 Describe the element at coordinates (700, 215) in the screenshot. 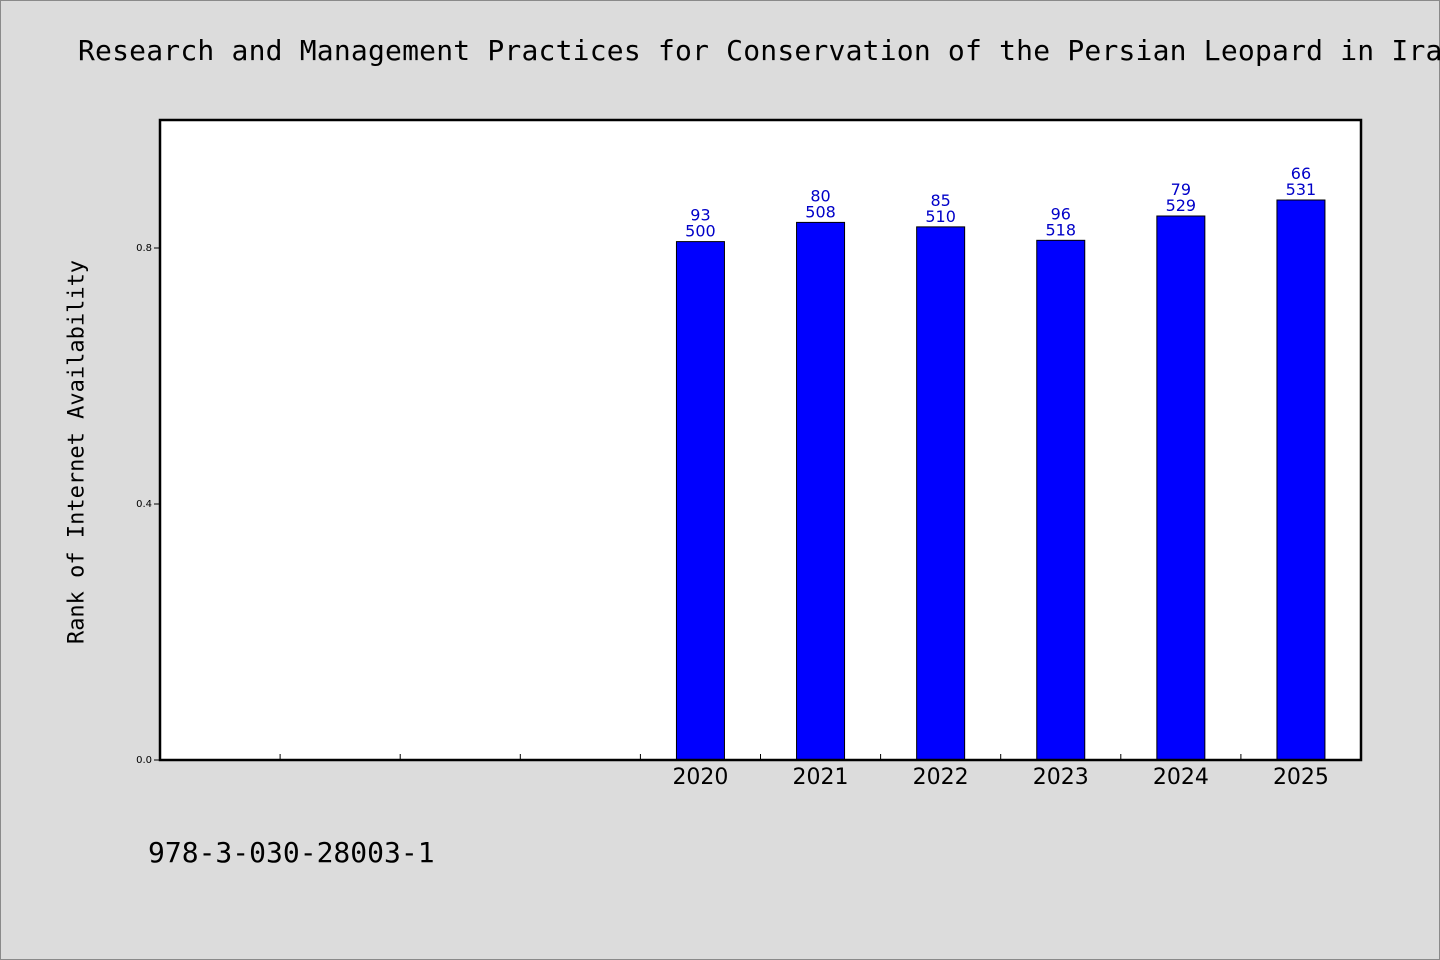

I see `bar-label-top: 93` at that location.